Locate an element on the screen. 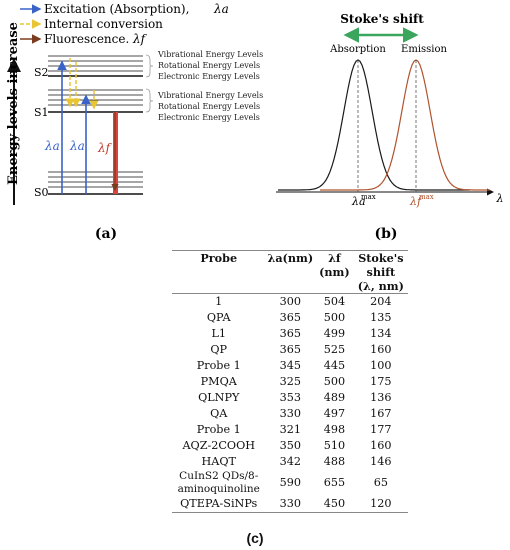 The image size is (510, 550). table-cell-lf: 510 is located at coordinates (334, 445).